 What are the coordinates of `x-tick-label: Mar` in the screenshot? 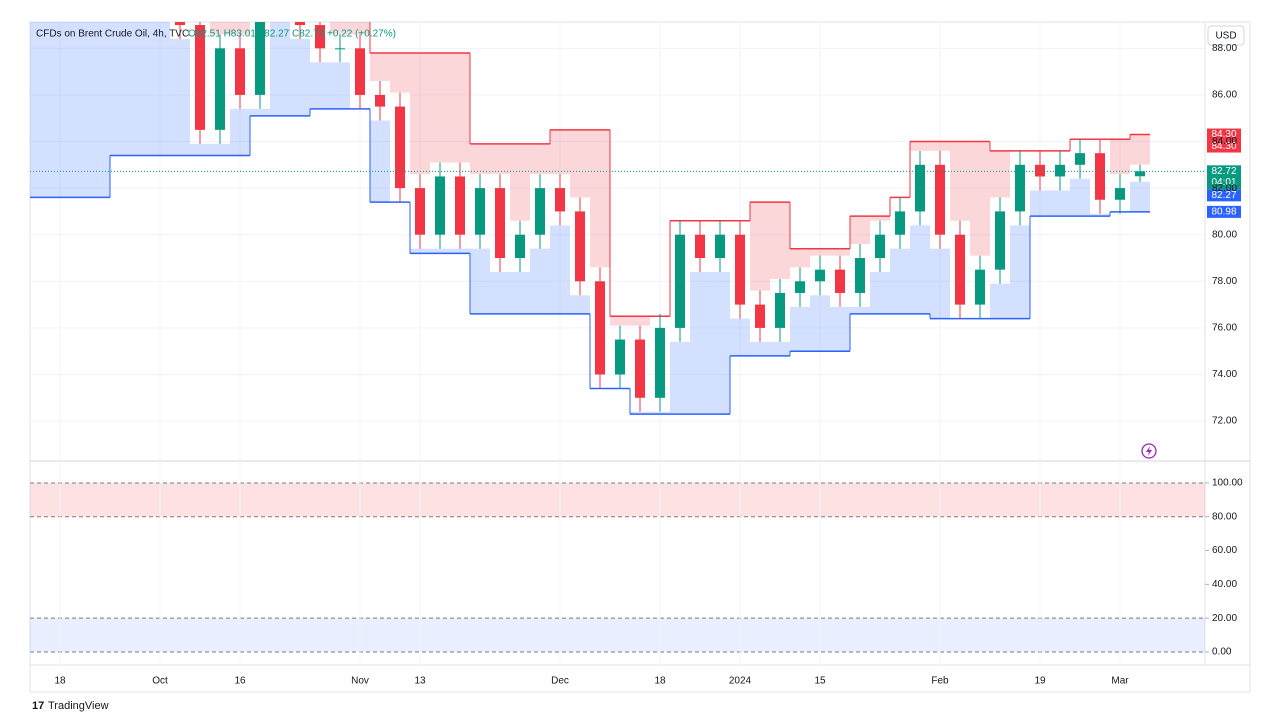 It's located at (1120, 681).